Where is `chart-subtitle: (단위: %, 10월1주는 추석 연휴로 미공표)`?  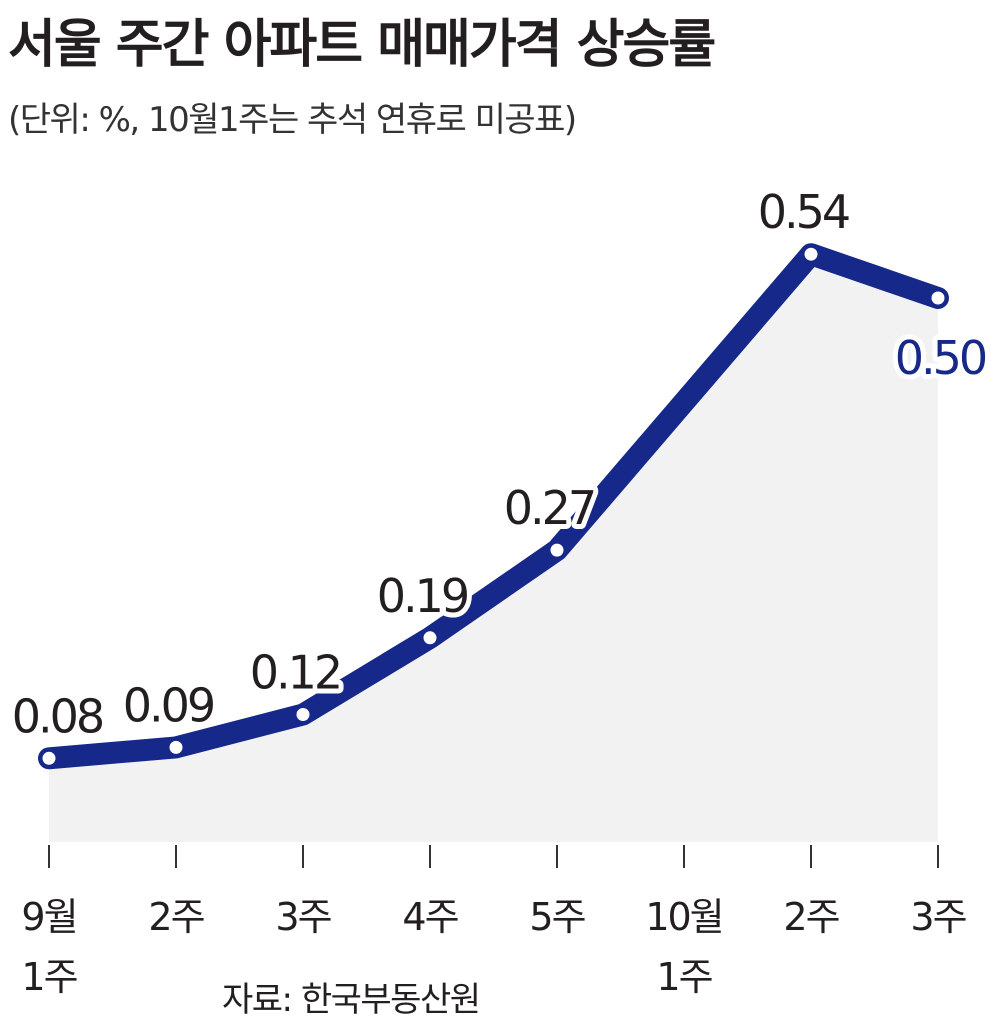 chart-subtitle: (단위: %, 10월1주는 추석 연휴로 미공표) is located at coordinates (292, 120).